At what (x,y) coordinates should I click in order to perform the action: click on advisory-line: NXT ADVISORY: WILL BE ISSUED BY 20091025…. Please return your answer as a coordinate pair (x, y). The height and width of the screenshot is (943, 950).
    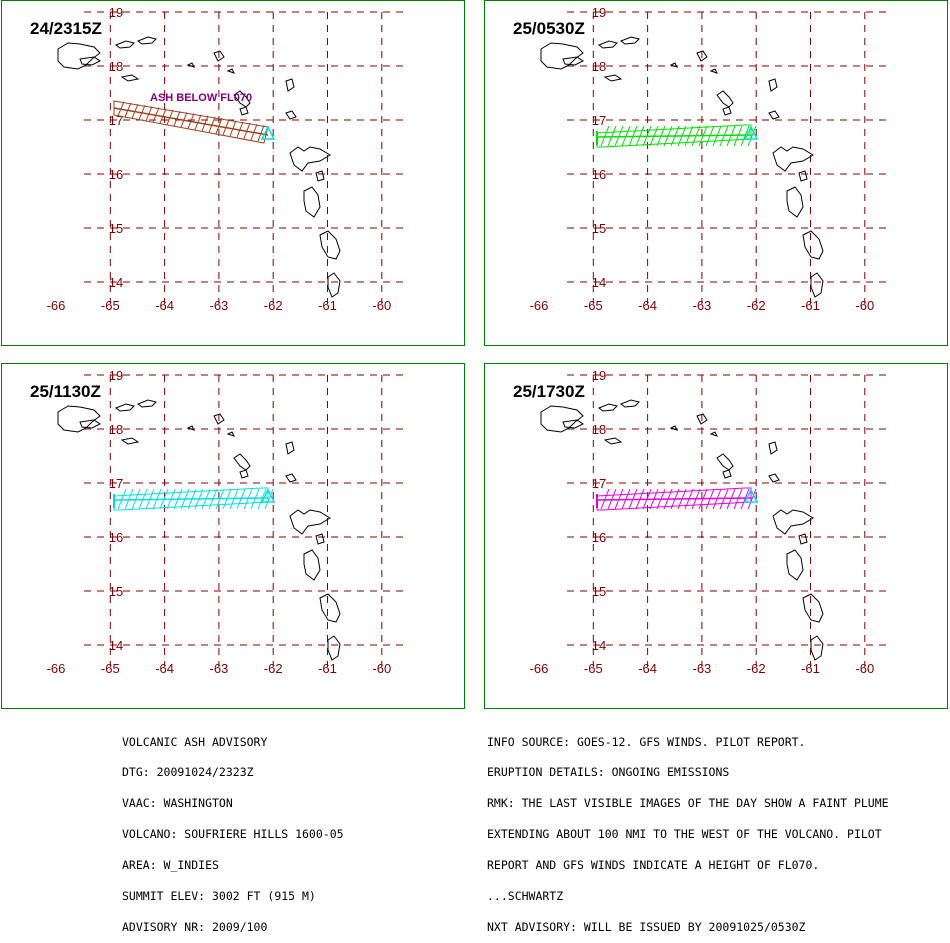
    Looking at the image, I should click on (646, 926).